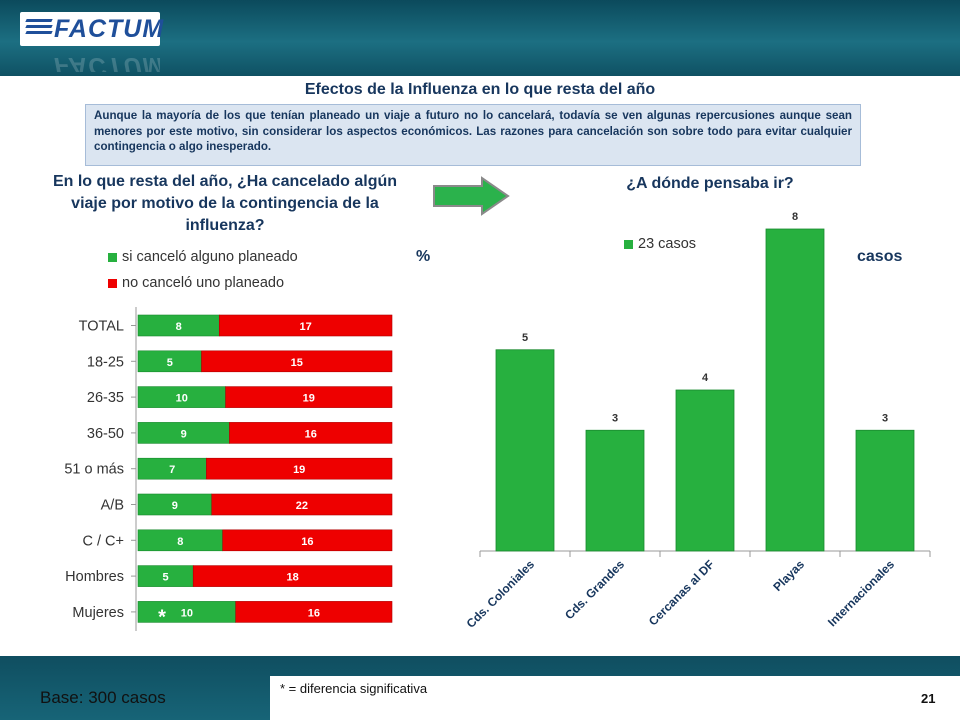 The height and width of the screenshot is (720, 960). Describe the element at coordinates (105, 398) in the screenshot. I see `category-label: 26-35` at that location.